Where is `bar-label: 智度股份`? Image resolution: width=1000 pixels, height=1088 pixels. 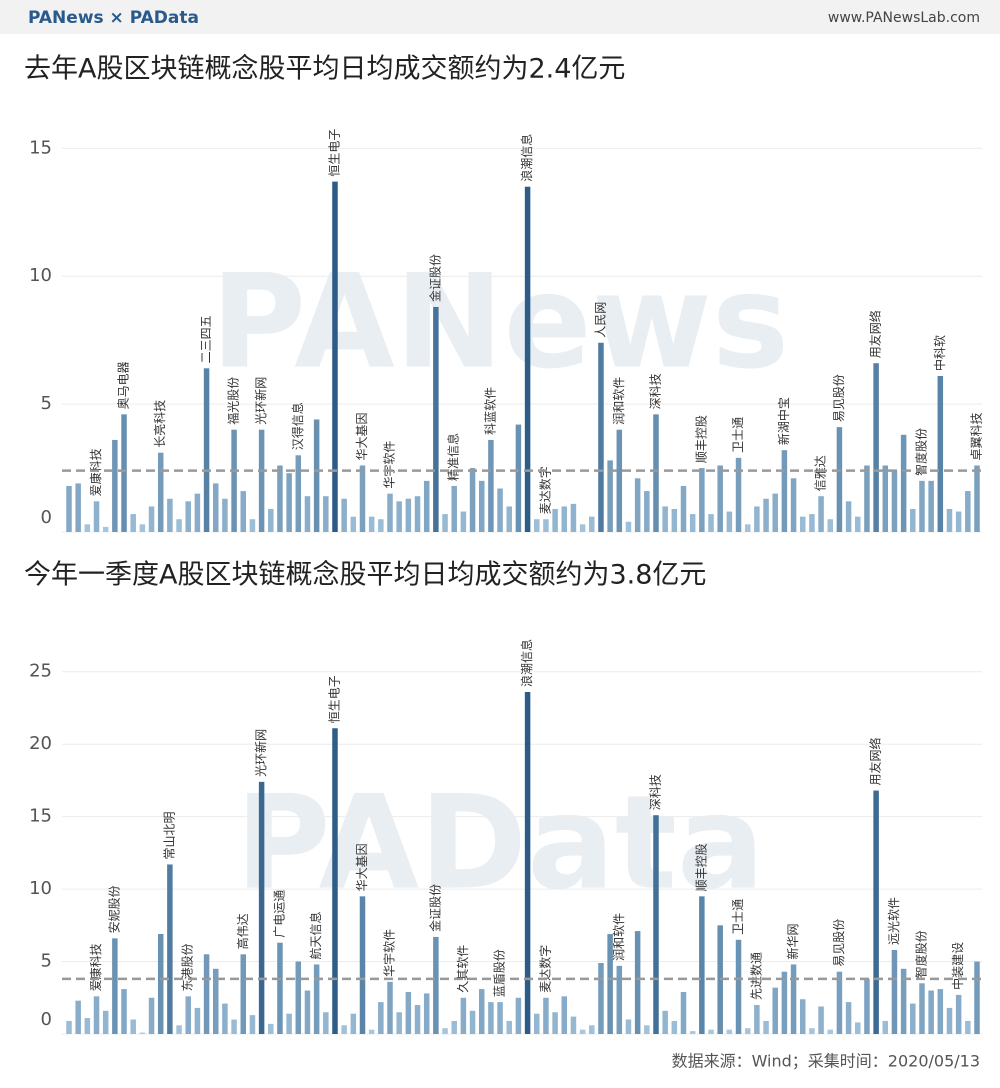
bar-label: 智度股份 is located at coordinates (920, 452).